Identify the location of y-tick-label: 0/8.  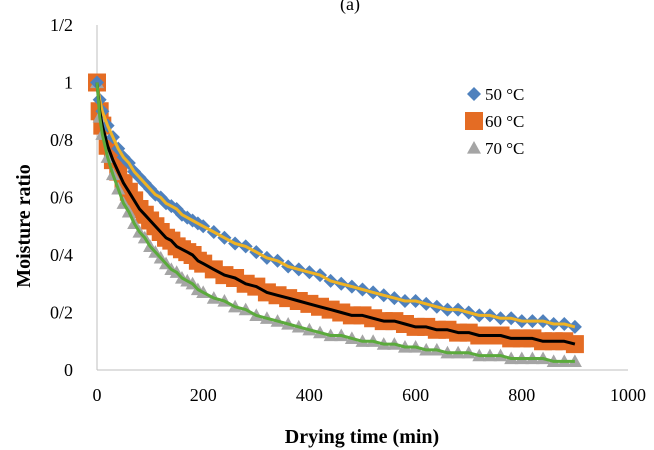
(61, 140).